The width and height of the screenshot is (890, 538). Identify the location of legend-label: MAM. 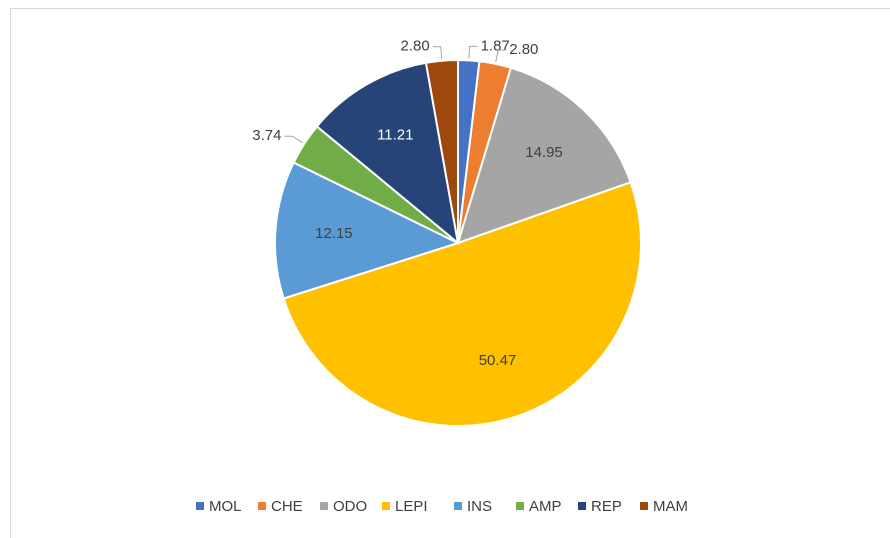
(670, 506).